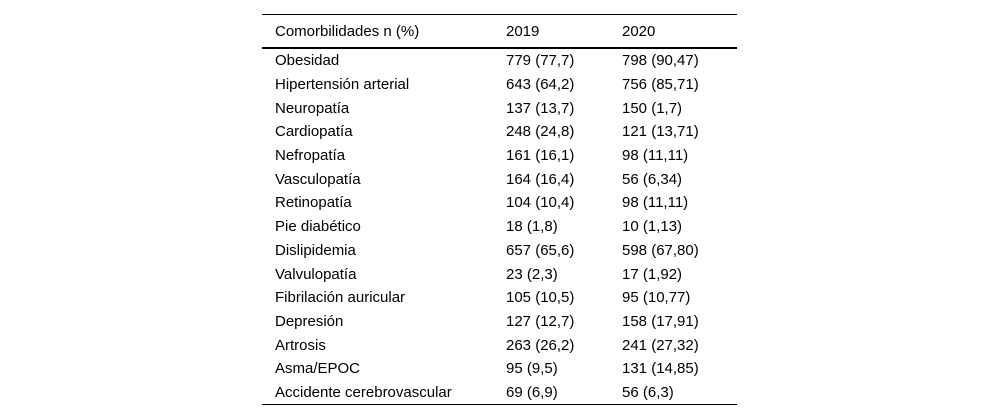 This screenshot has width=1000, height=415. I want to click on value-2019: 643 (64,2), so click(540, 85).